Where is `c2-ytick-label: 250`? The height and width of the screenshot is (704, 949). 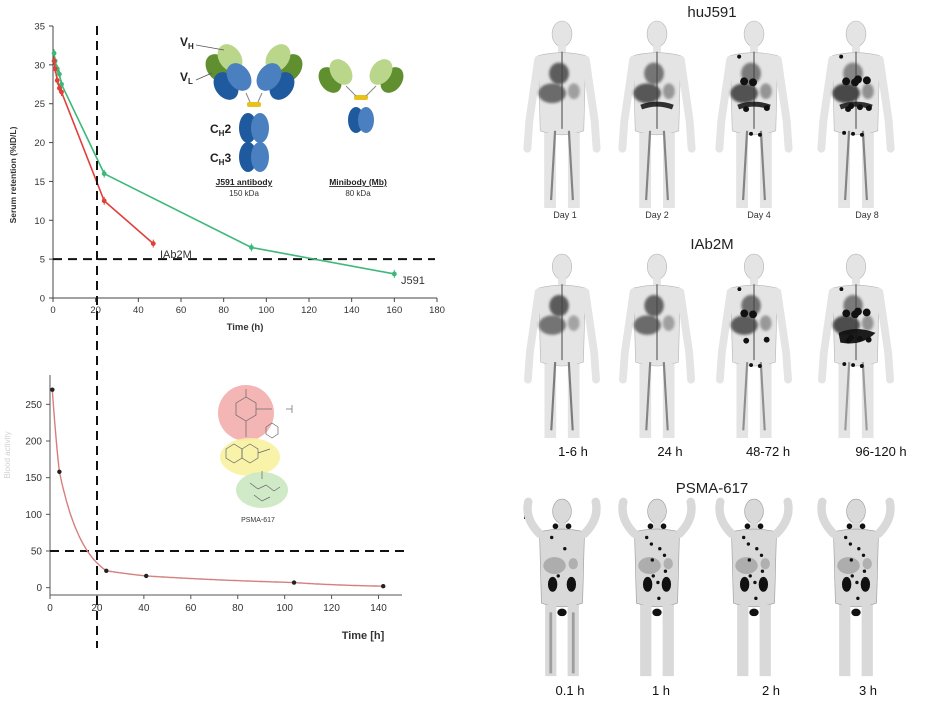 c2-ytick-label: 250 is located at coordinates (33, 405).